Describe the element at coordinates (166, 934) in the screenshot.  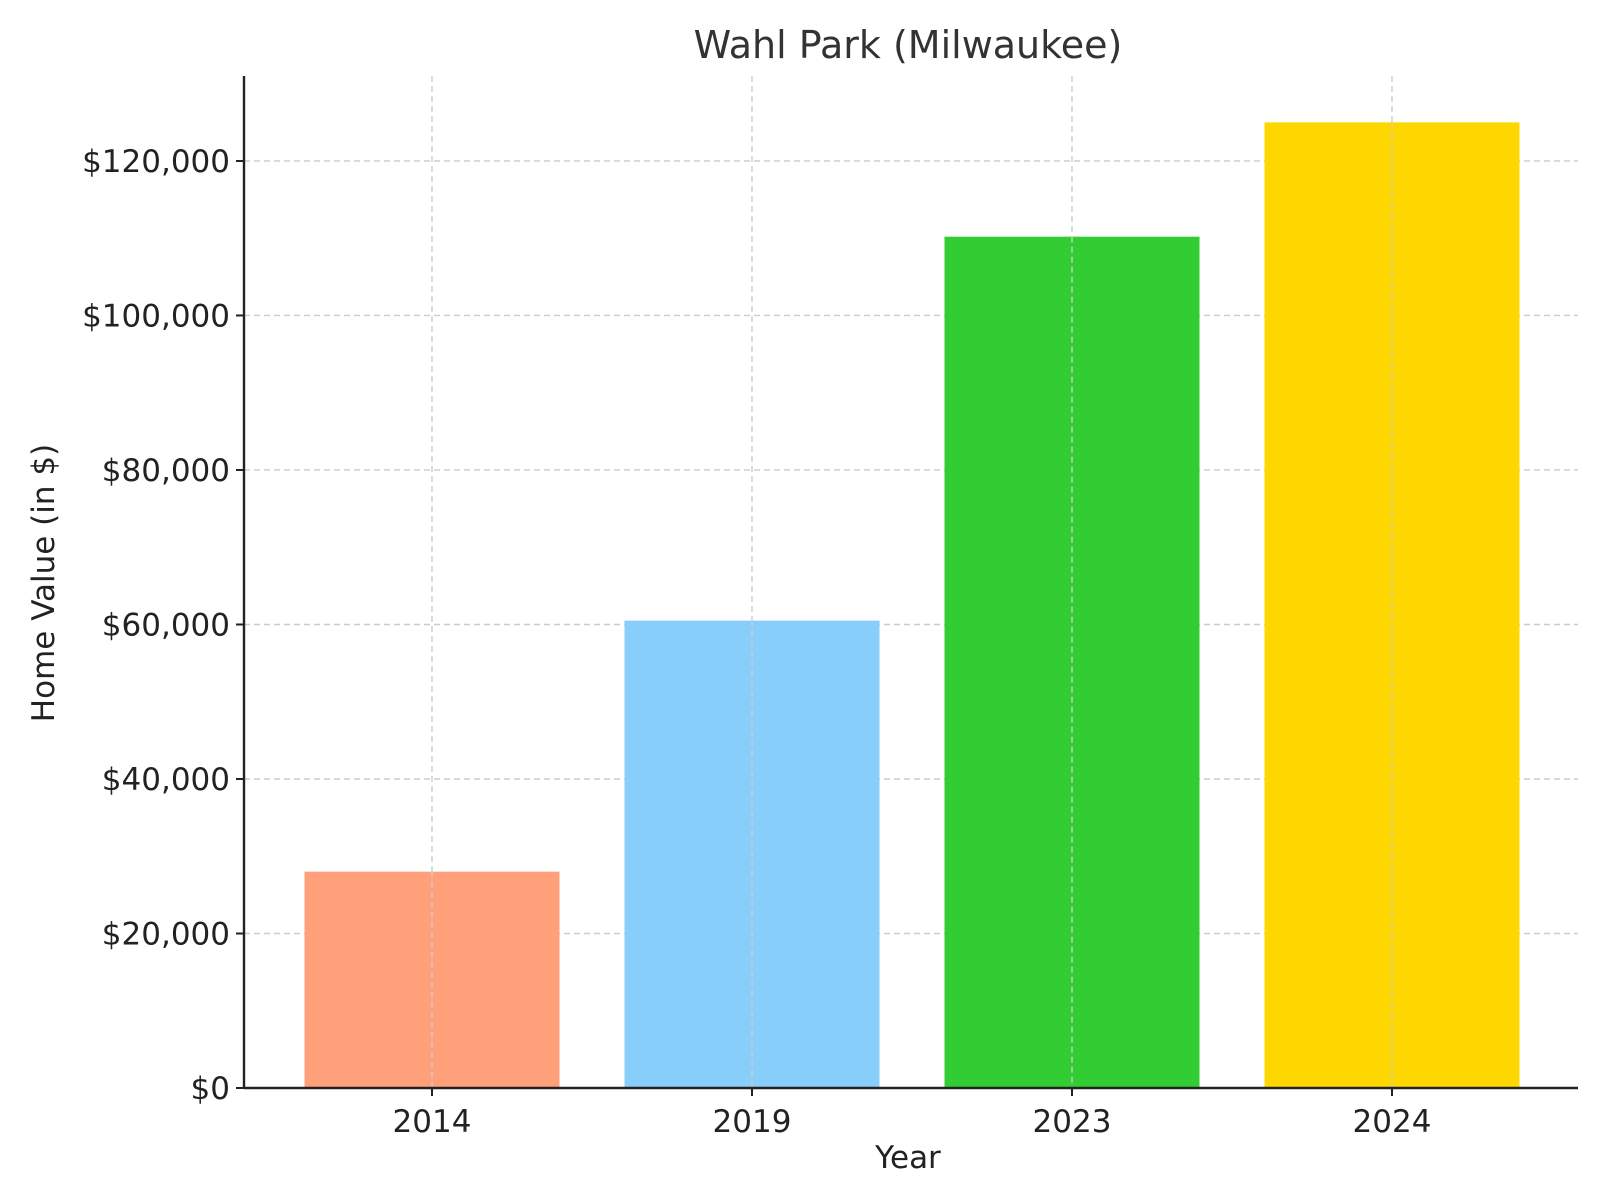
I see `y-tick-label: $20,000` at that location.